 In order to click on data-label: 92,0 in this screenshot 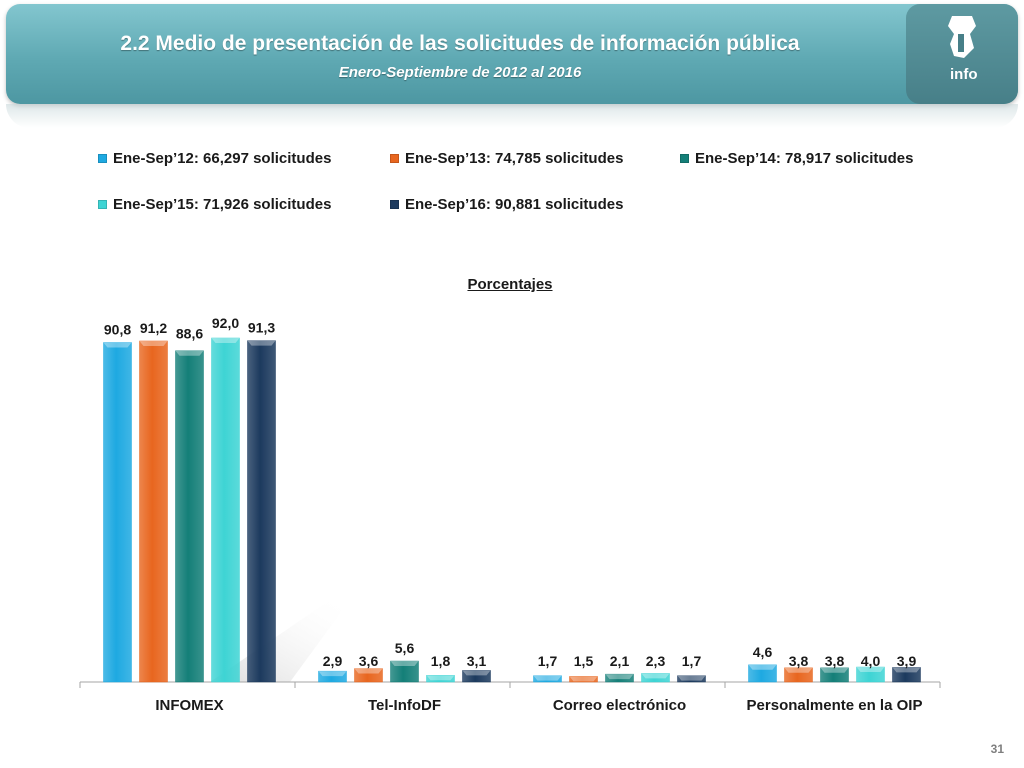, I will do `click(225, 323)`.